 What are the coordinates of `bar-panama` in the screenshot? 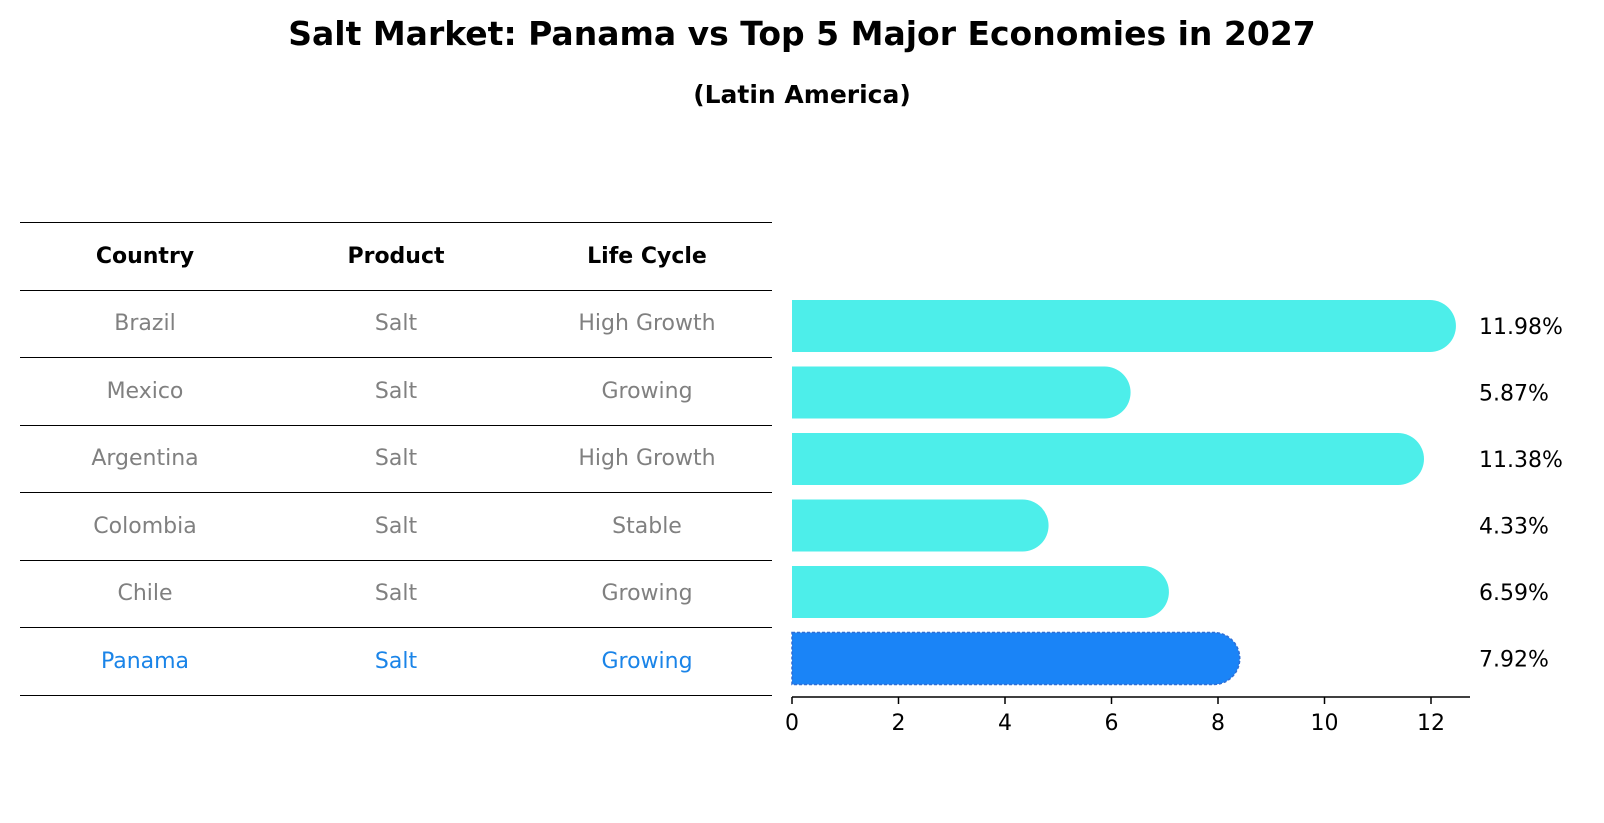 It's located at (1016, 658).